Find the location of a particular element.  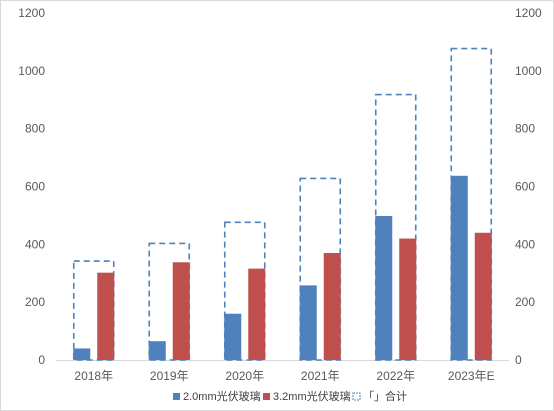

y-tick-label-left: 1000 is located at coordinates (31, 71).